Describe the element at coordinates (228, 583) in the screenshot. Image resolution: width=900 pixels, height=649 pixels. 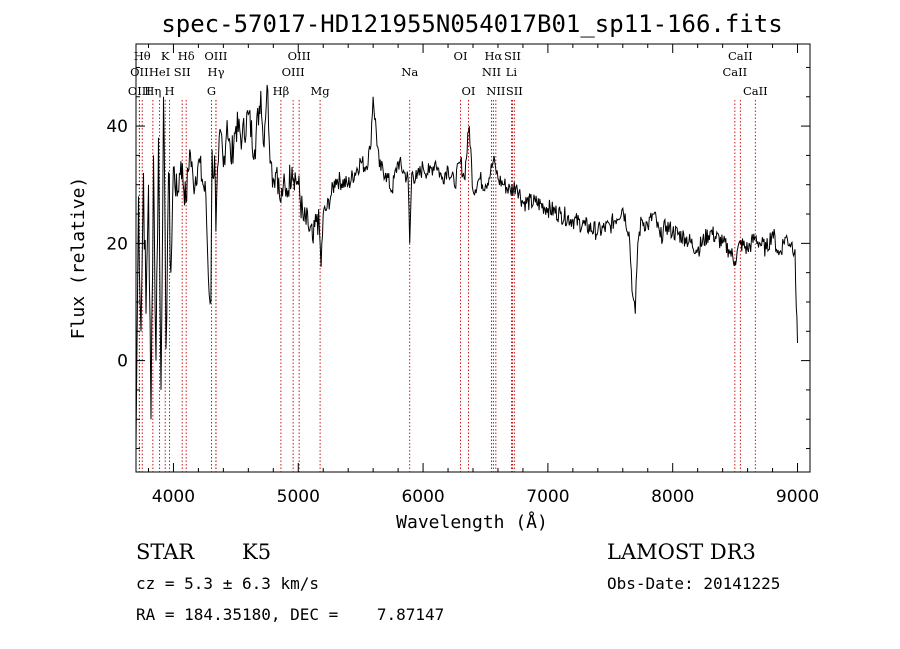
I see `redshift-velocity: cz = 5.3 ± 6.3 km/s` at that location.